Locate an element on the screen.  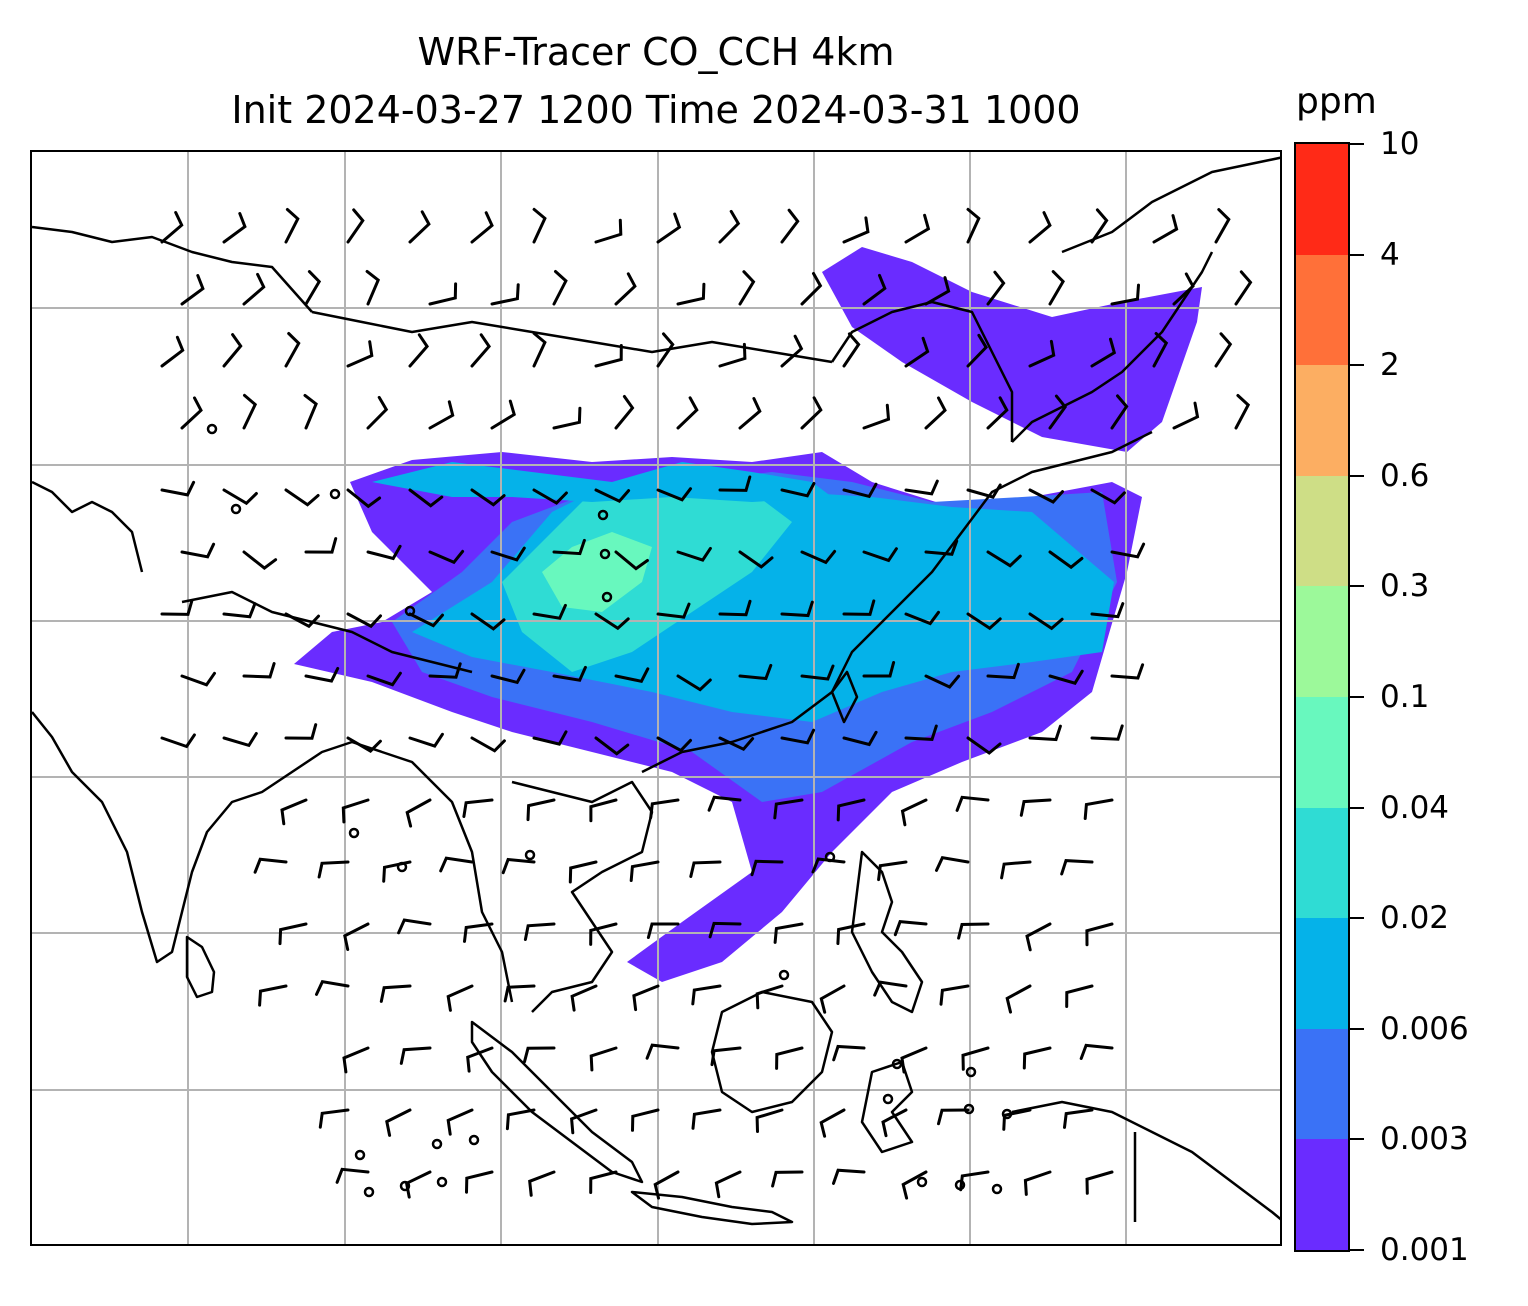
colorbar-tick-label: 10 is located at coordinates (1400, 144).